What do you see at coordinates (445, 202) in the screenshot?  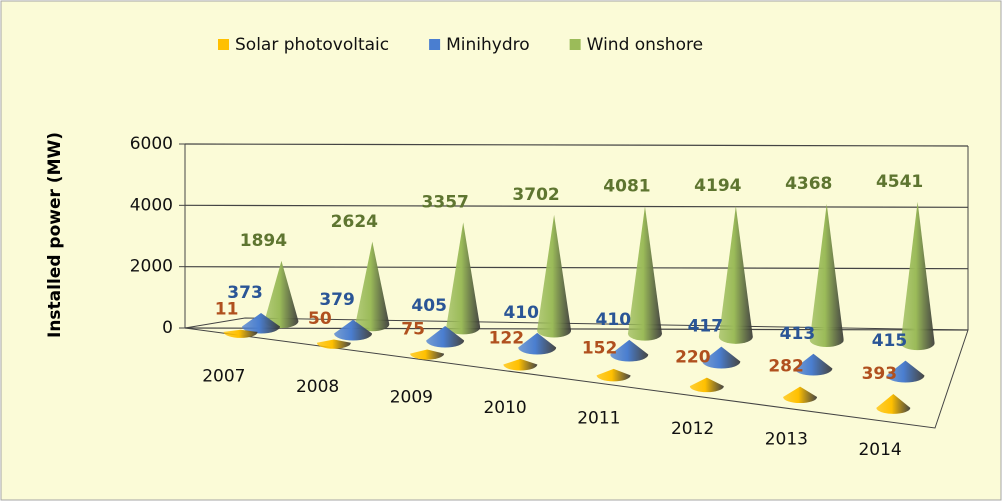 I see `value-label: 3357` at bounding box center [445, 202].